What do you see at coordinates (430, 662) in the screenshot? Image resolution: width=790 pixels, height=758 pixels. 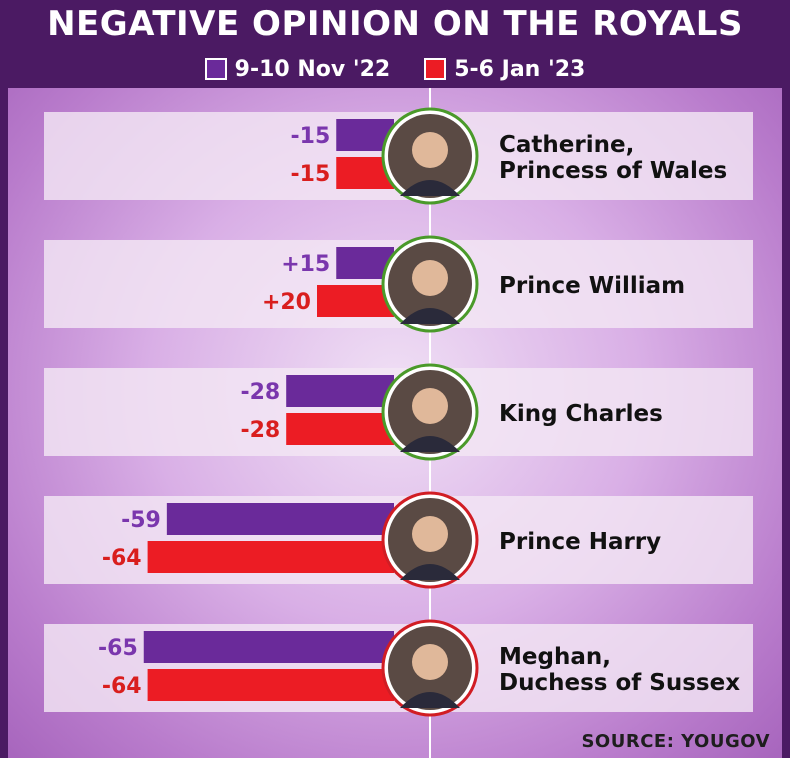 I see `avatar-face-meghan` at bounding box center [430, 662].